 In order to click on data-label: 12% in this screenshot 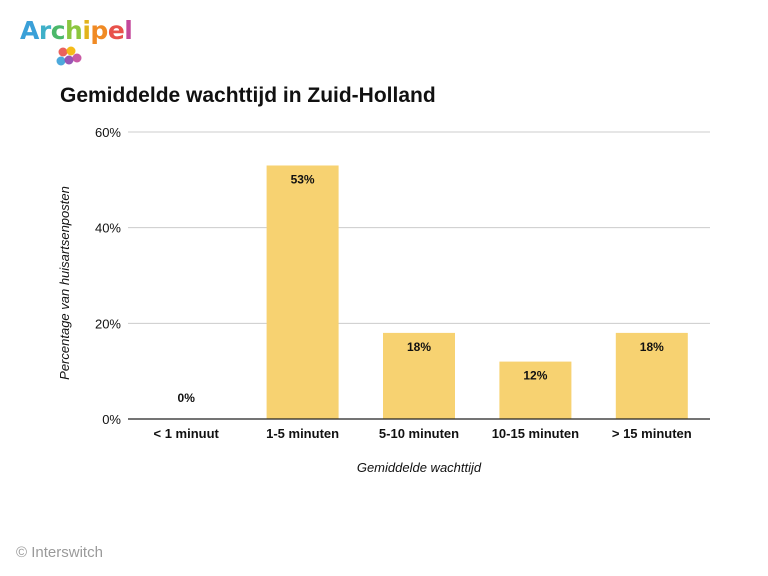, I will do `click(535, 376)`.